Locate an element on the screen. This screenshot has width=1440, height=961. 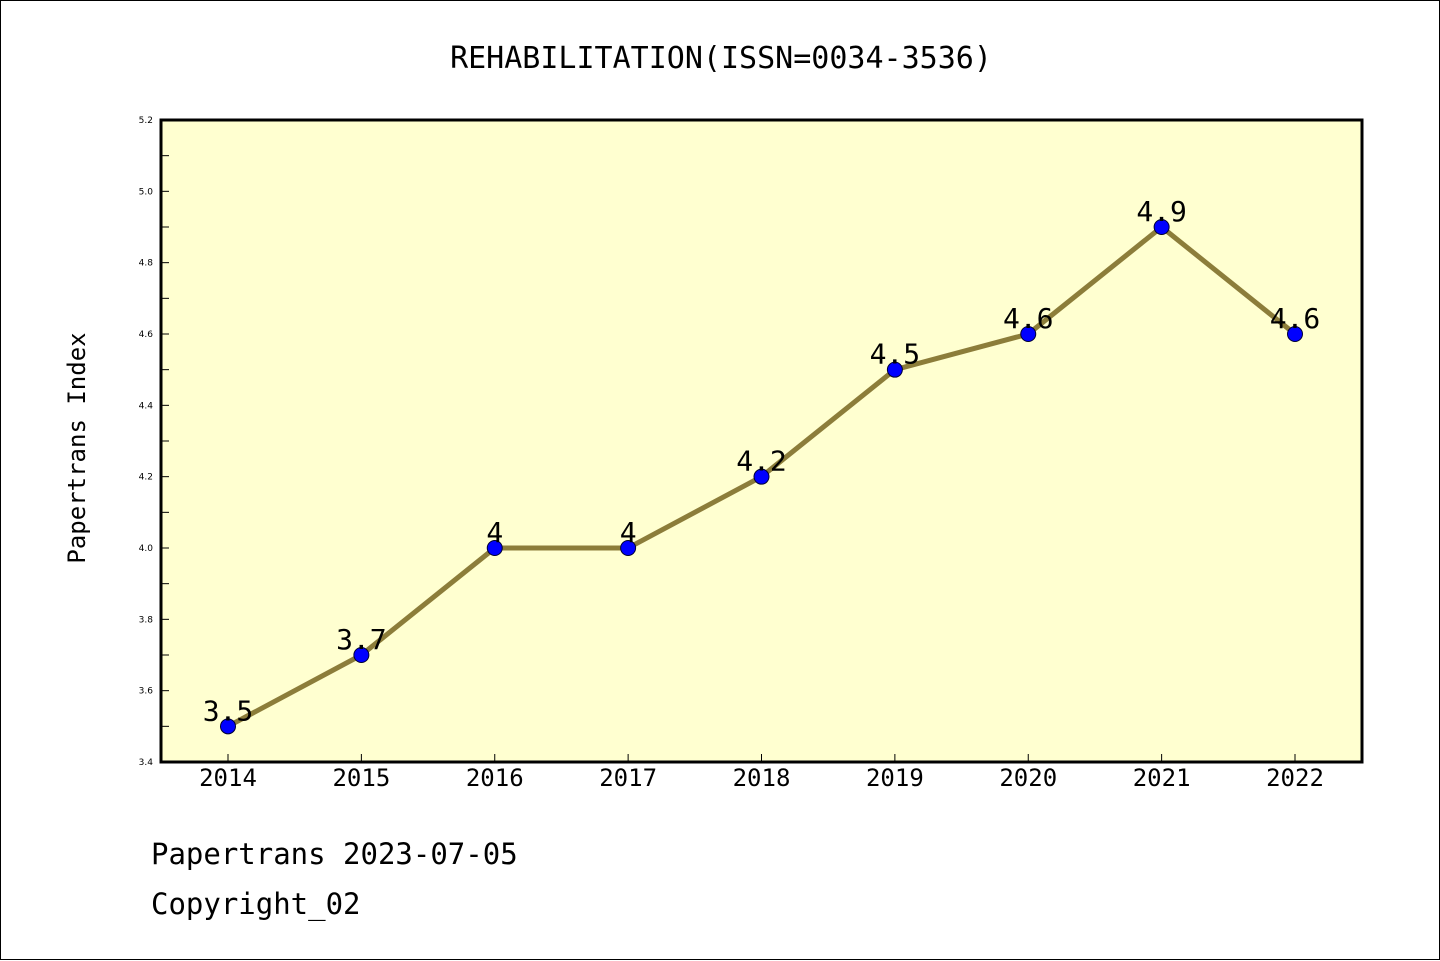
chart-title: REHABILITATION(ISSN=0034-3536) is located at coordinates (721, 58).